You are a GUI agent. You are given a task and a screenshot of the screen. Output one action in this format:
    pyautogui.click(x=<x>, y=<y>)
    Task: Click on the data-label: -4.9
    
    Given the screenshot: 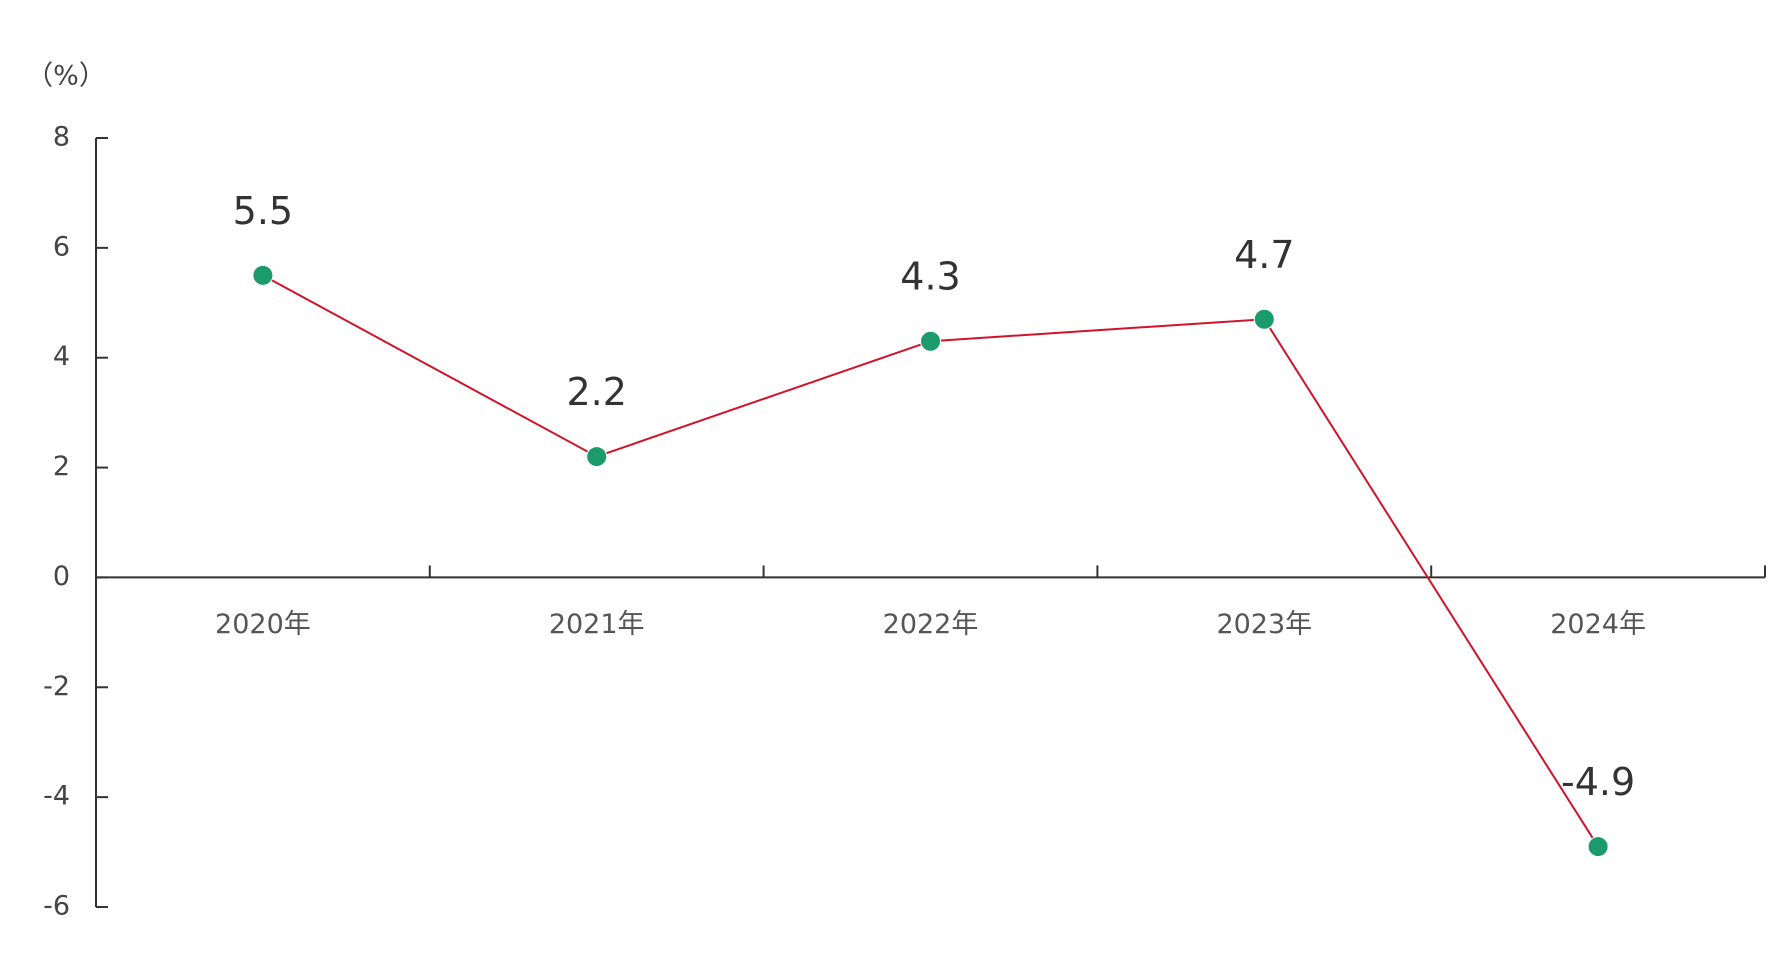 What is the action you would take?
    pyautogui.click(x=1598, y=782)
    